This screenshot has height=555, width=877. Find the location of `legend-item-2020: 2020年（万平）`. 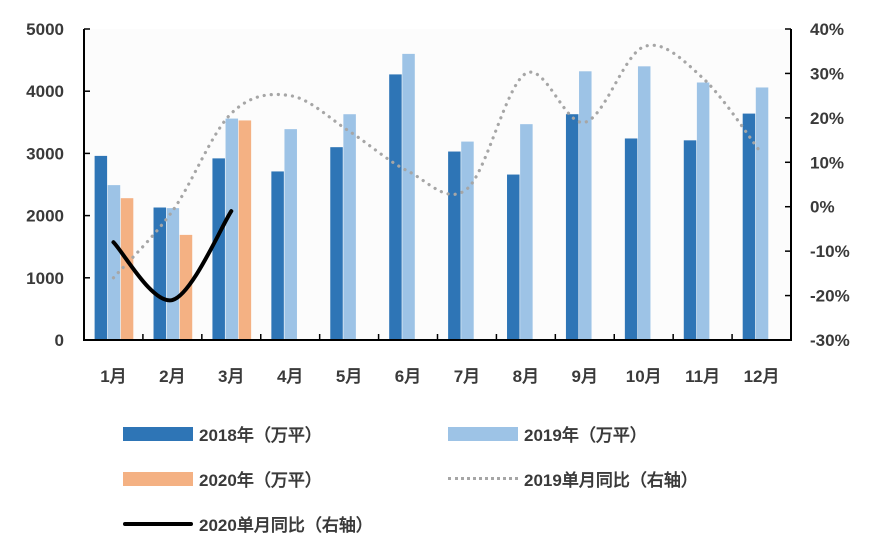

legend-item-2020: 2020年（万平） is located at coordinates (222, 478).